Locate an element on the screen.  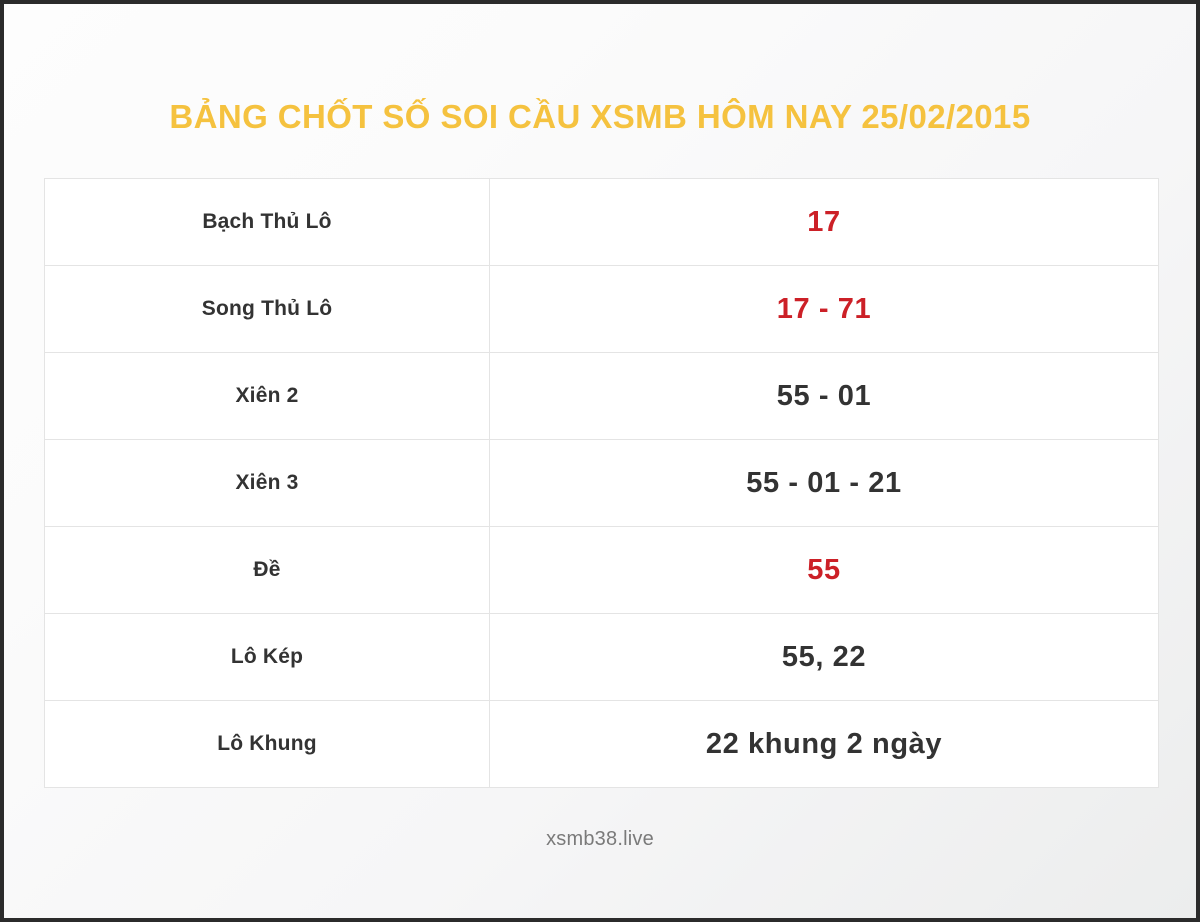
row-label-lo-khung: Lô Khung is located at coordinates (267, 744).